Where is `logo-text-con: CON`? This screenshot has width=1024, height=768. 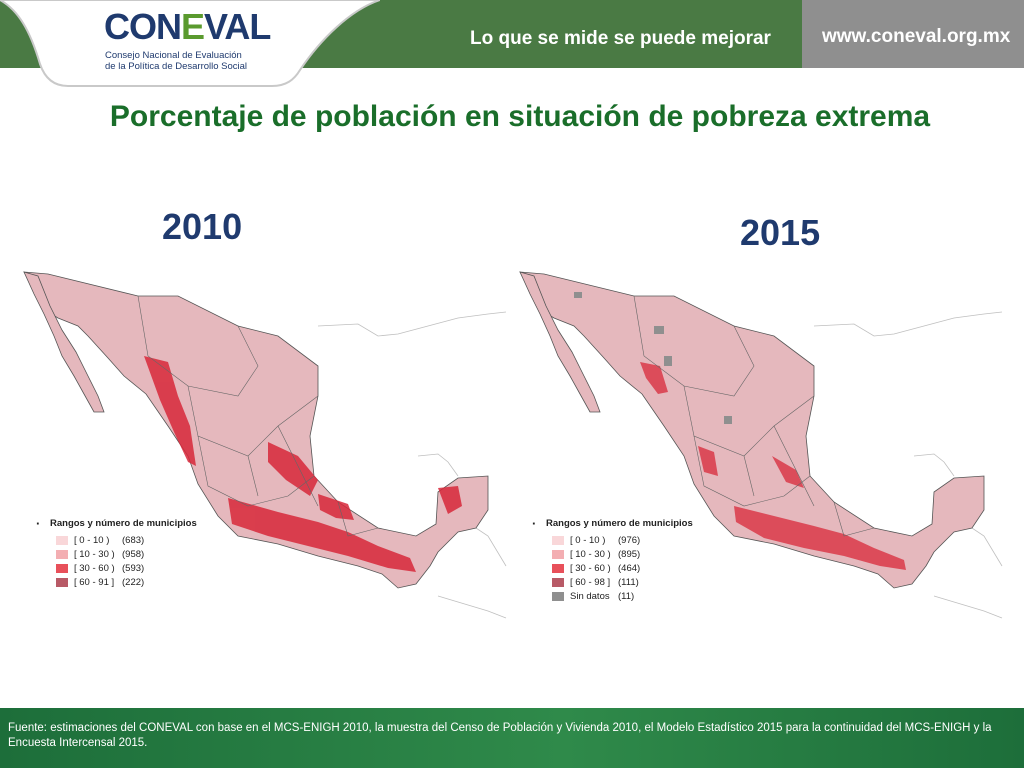 logo-text-con: CON is located at coordinates (143, 26).